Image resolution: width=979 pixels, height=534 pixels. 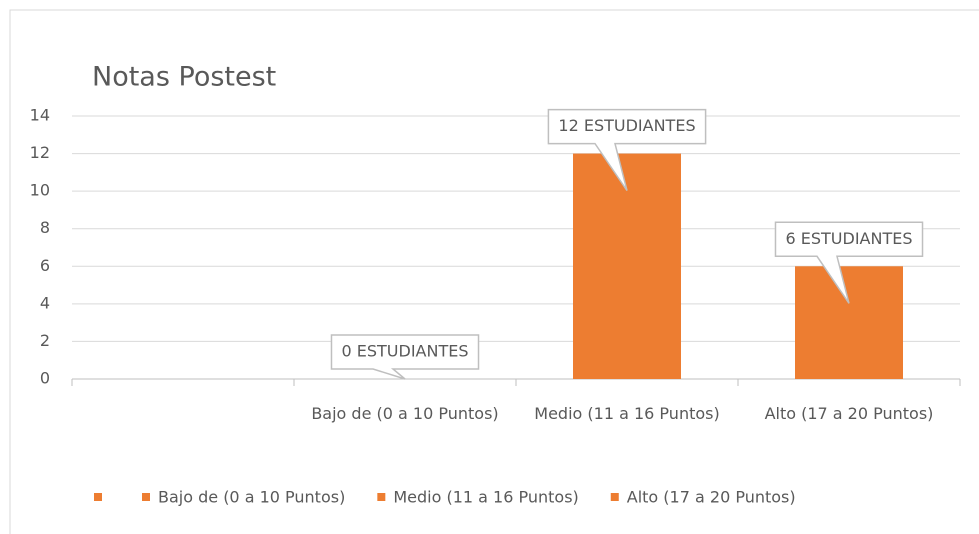 I want to click on y-tick-label: 6, so click(x=45, y=265).